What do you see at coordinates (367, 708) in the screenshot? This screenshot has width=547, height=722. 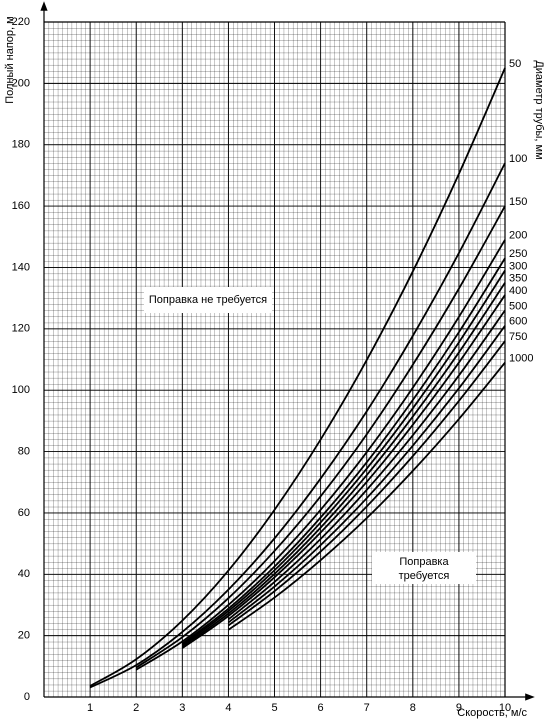 I see `x-tick-label: 7` at bounding box center [367, 708].